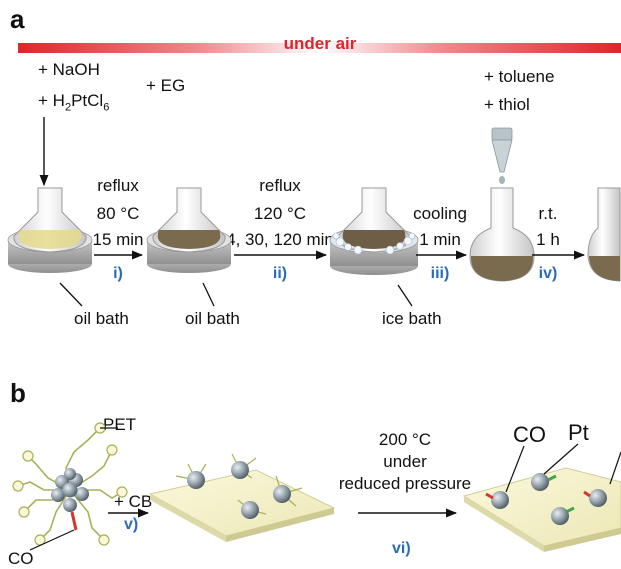 Image resolution: width=621 pixels, height=569 pixels. I want to click on step1-line2: 80 °C, so click(118, 213).